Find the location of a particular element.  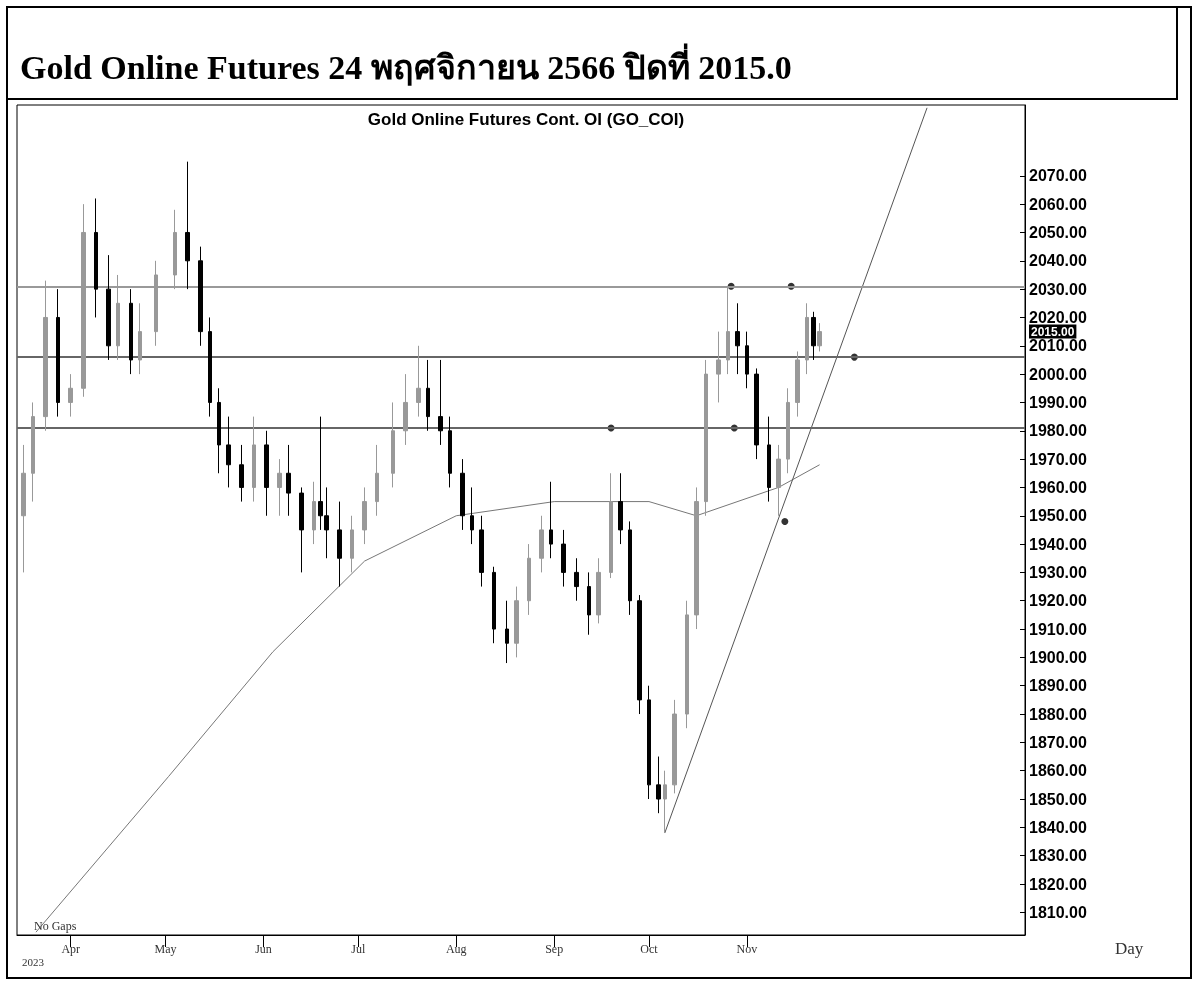

x-tick-label: Jun is located at coordinates (263, 949).